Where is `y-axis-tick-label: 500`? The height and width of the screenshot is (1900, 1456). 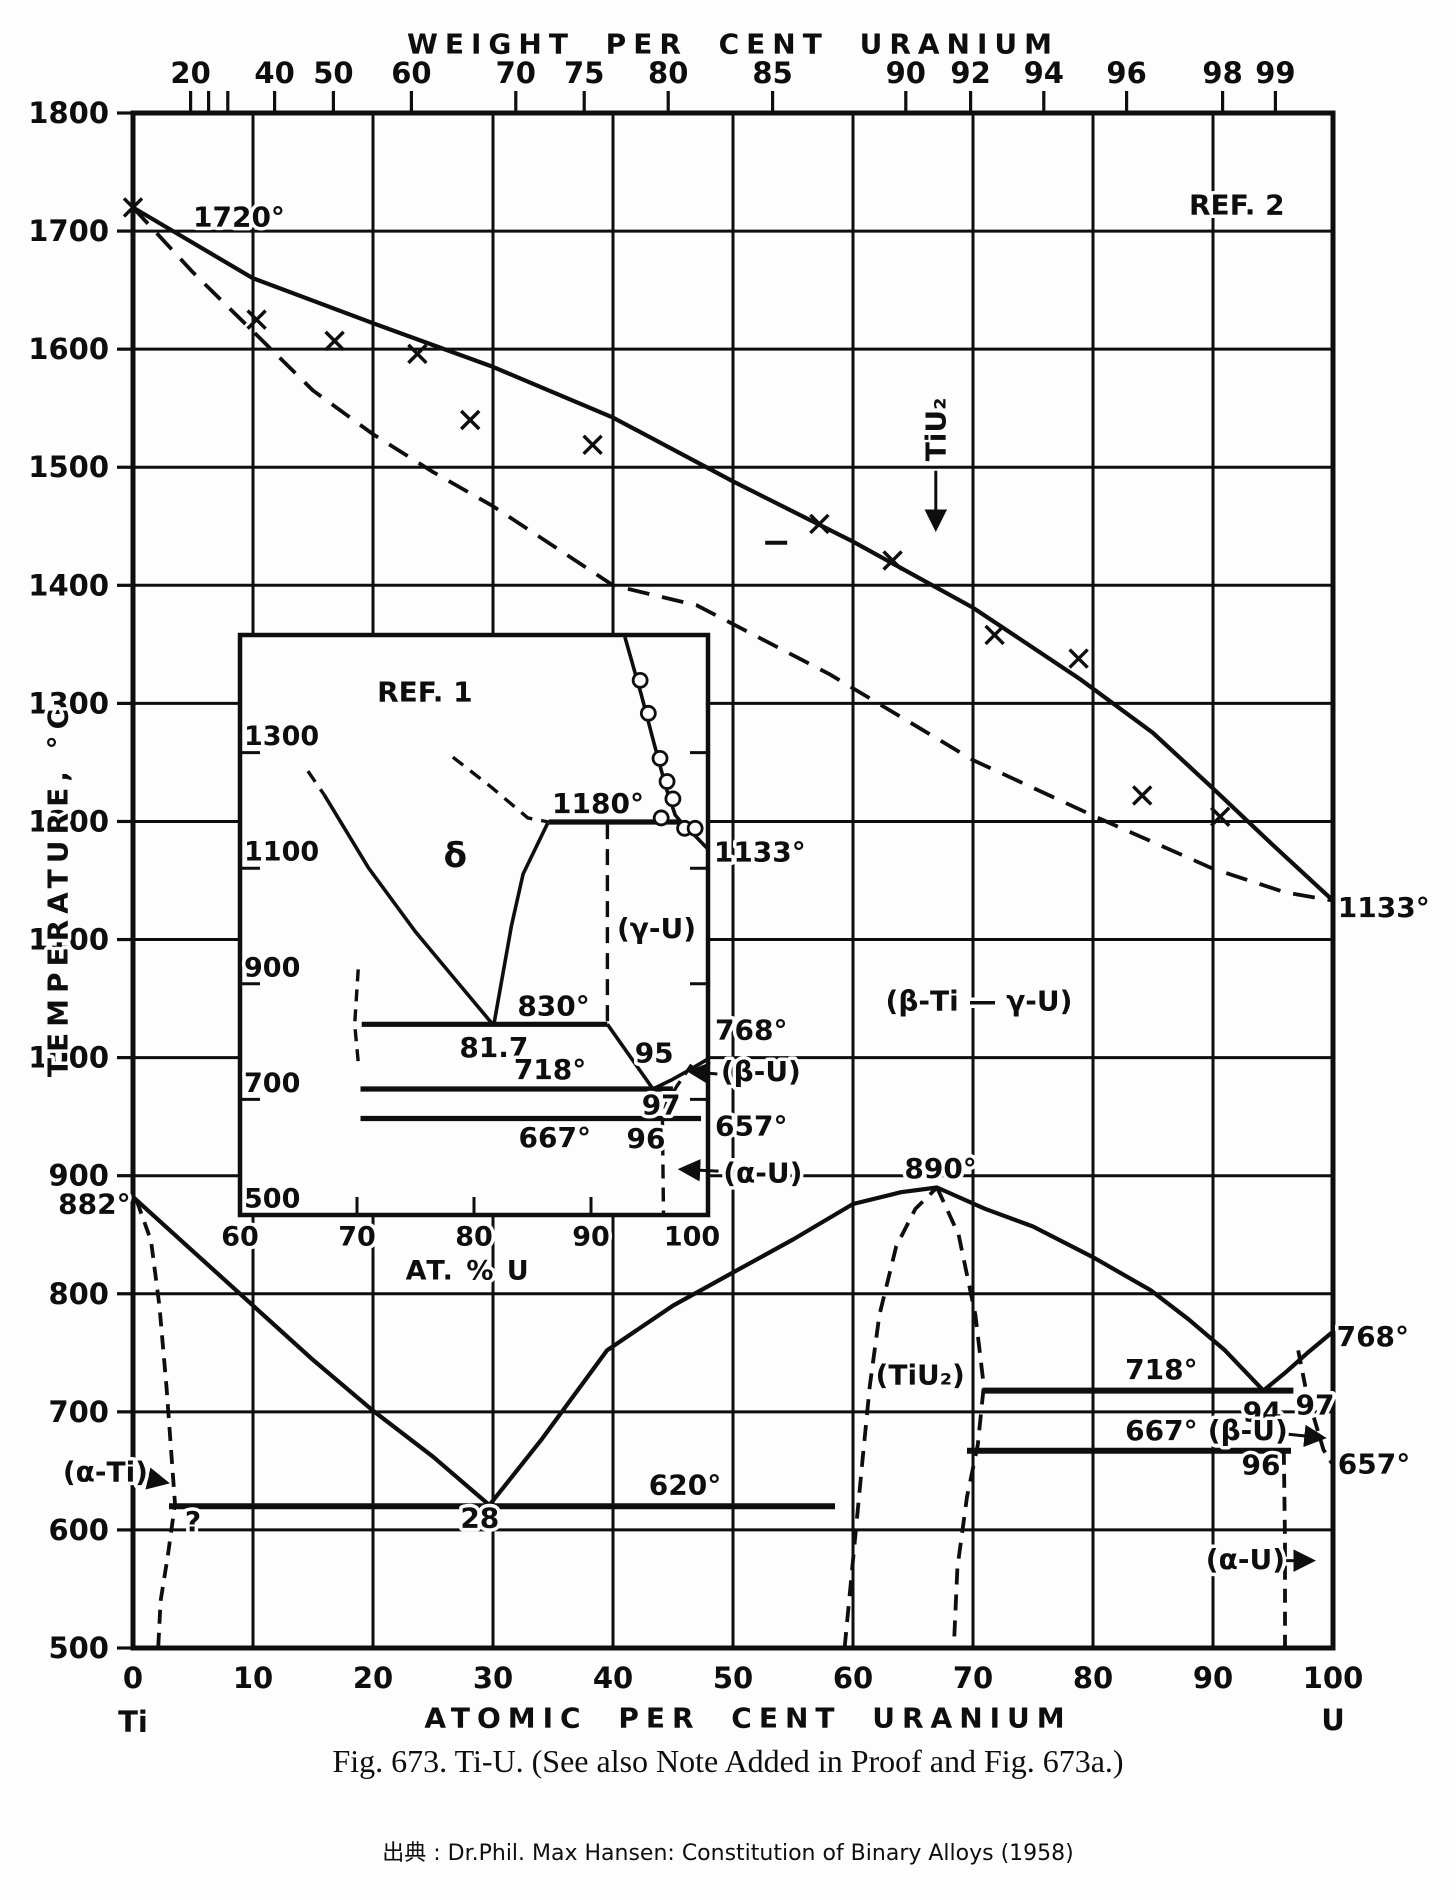
y-axis-tick-label: 500 is located at coordinates (78, 1648).